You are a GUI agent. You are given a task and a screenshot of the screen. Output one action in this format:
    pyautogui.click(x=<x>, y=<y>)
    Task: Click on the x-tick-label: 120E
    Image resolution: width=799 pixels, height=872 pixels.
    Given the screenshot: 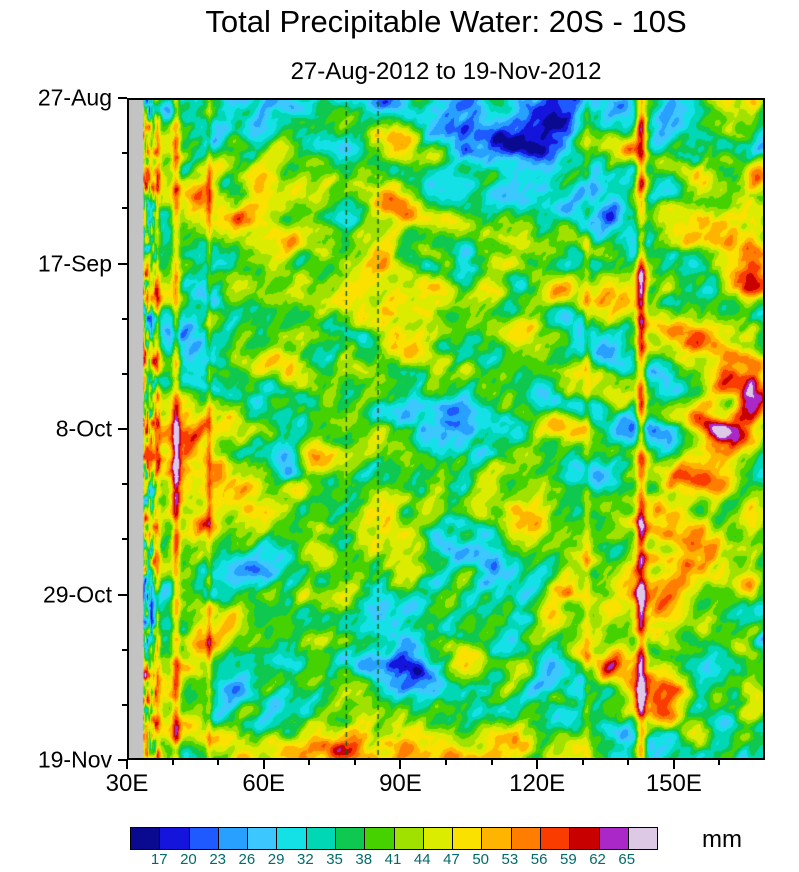 What is the action you would take?
    pyautogui.click(x=537, y=783)
    